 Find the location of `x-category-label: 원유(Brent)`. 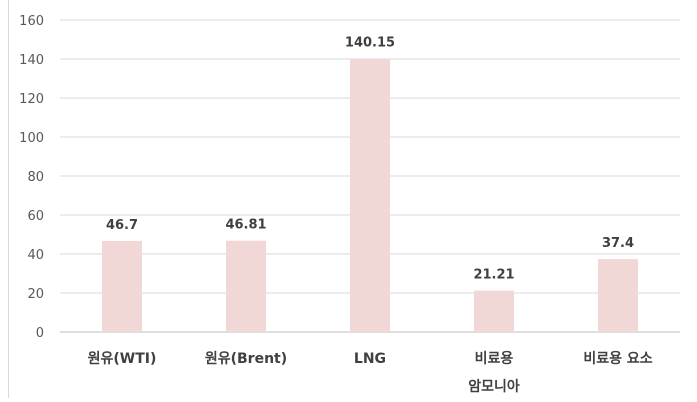

x-category-label: 원유(Brent) is located at coordinates (246, 359).